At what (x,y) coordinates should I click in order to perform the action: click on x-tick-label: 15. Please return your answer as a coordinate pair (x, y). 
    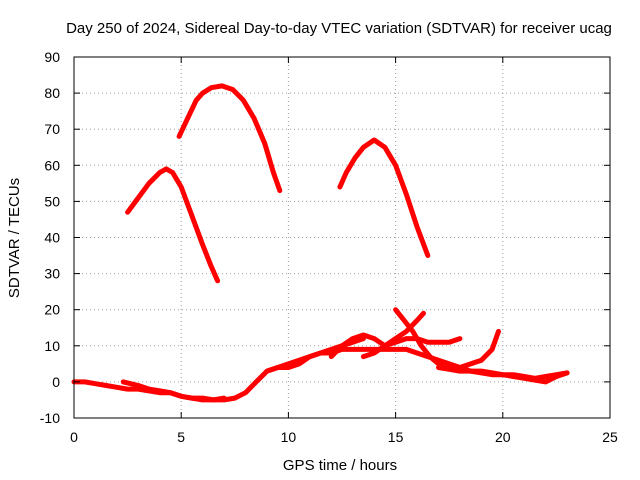
    Looking at the image, I should click on (396, 437).